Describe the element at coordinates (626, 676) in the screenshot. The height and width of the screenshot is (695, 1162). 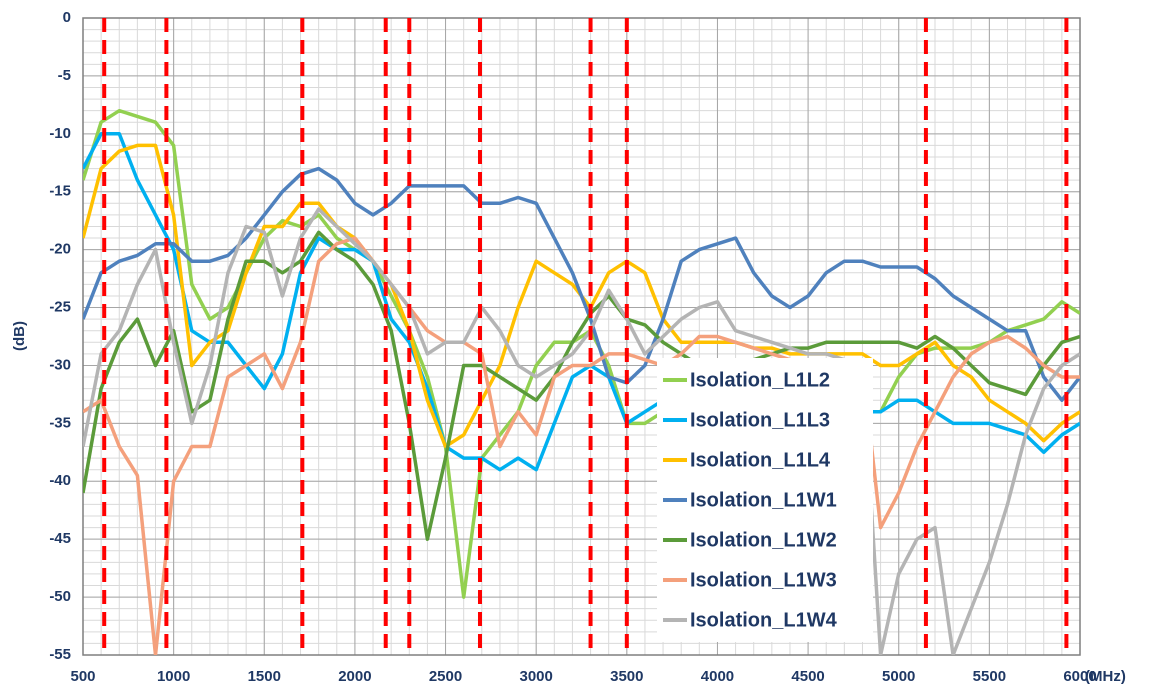
I see `x-tick-label: 3500` at that location.